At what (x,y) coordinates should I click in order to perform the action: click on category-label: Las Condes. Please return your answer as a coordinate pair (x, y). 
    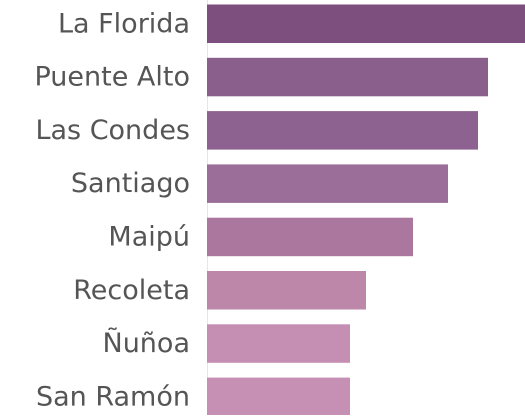
    Looking at the image, I should click on (112, 130).